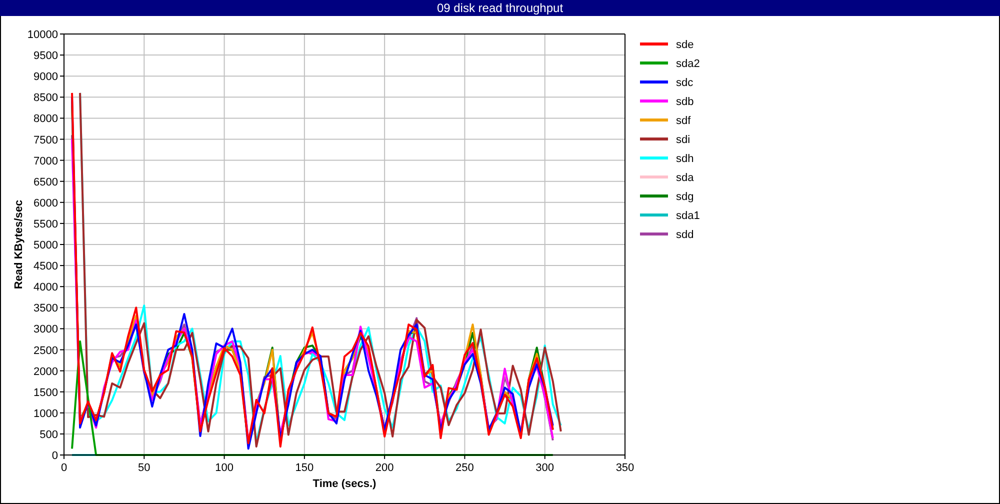 This screenshot has height=504, width=1000. What do you see at coordinates (46, 77) in the screenshot?
I see `y-tick-label: 9000` at bounding box center [46, 77].